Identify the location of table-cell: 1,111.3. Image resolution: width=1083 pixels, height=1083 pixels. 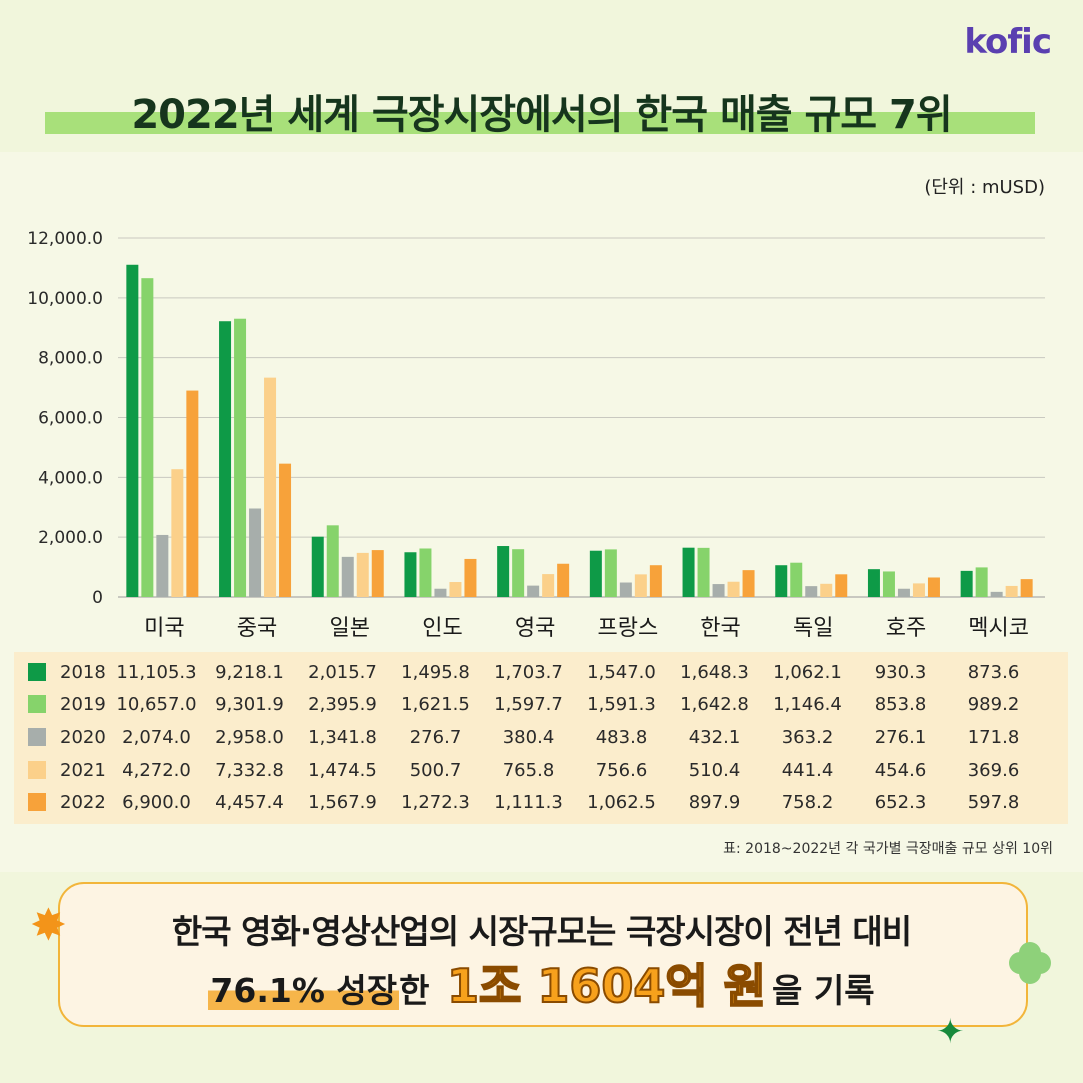
(528, 803).